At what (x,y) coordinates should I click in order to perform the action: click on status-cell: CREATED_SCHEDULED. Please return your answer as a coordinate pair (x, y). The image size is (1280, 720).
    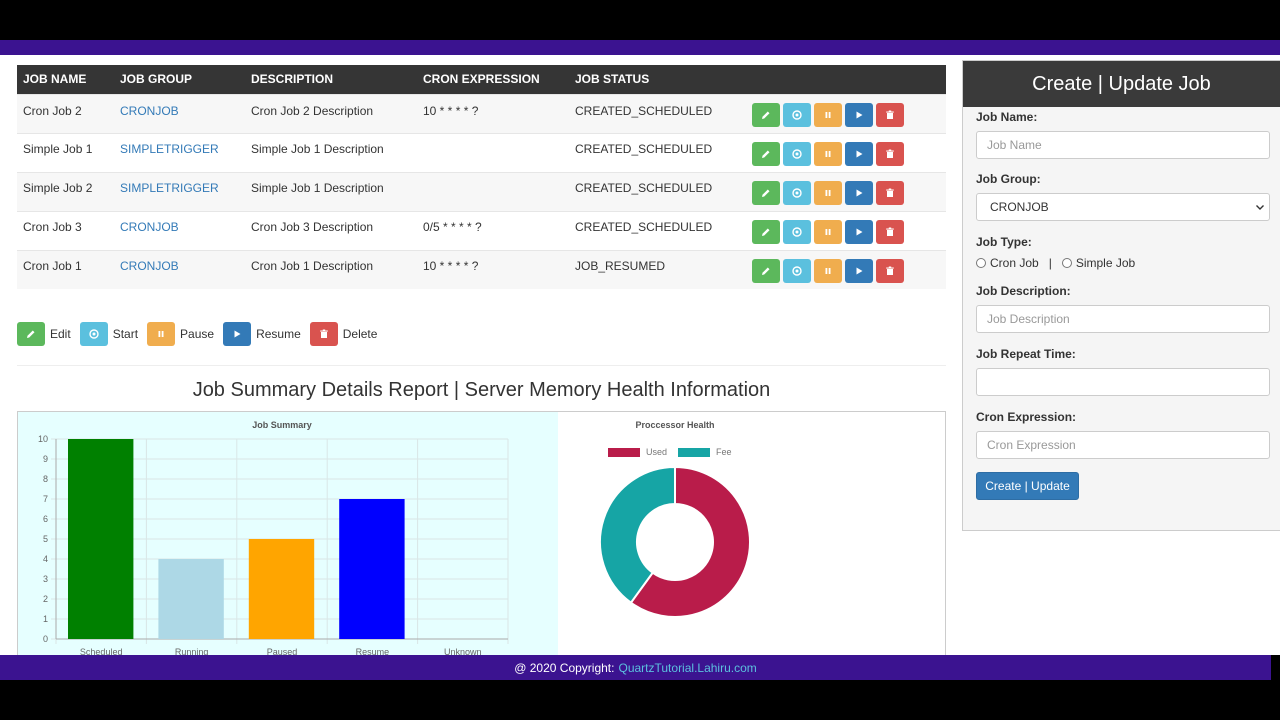
    Looking at the image, I should click on (657, 113).